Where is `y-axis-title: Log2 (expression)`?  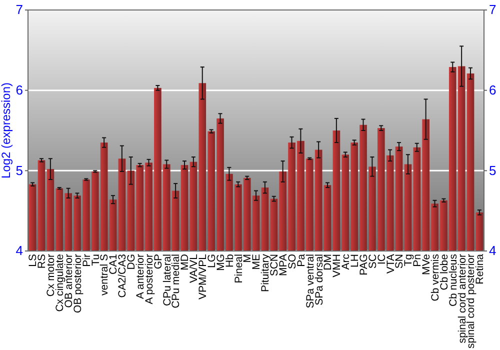 y-axis-title: Log2 (expression) is located at coordinates (6, 130).